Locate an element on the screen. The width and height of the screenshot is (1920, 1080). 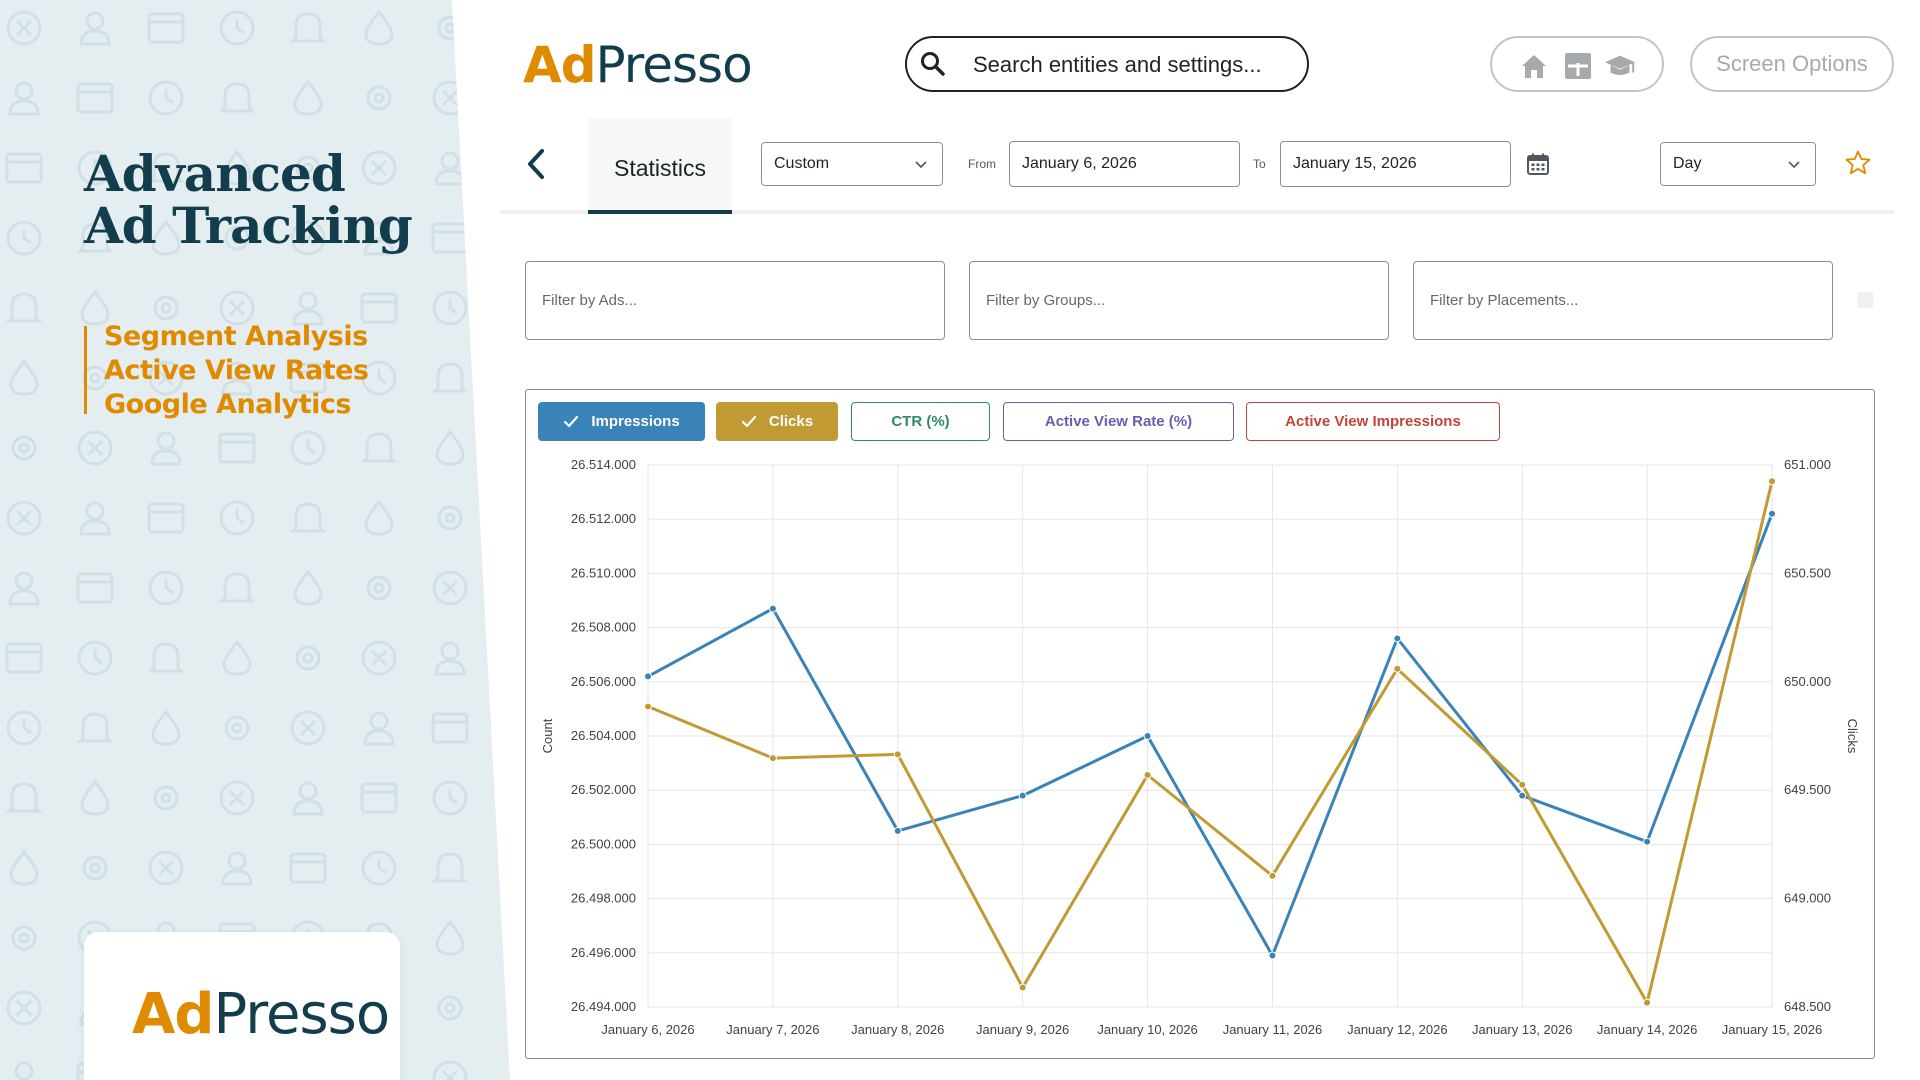
metric-toggle-clicks: Clicks is located at coordinates (777, 421).